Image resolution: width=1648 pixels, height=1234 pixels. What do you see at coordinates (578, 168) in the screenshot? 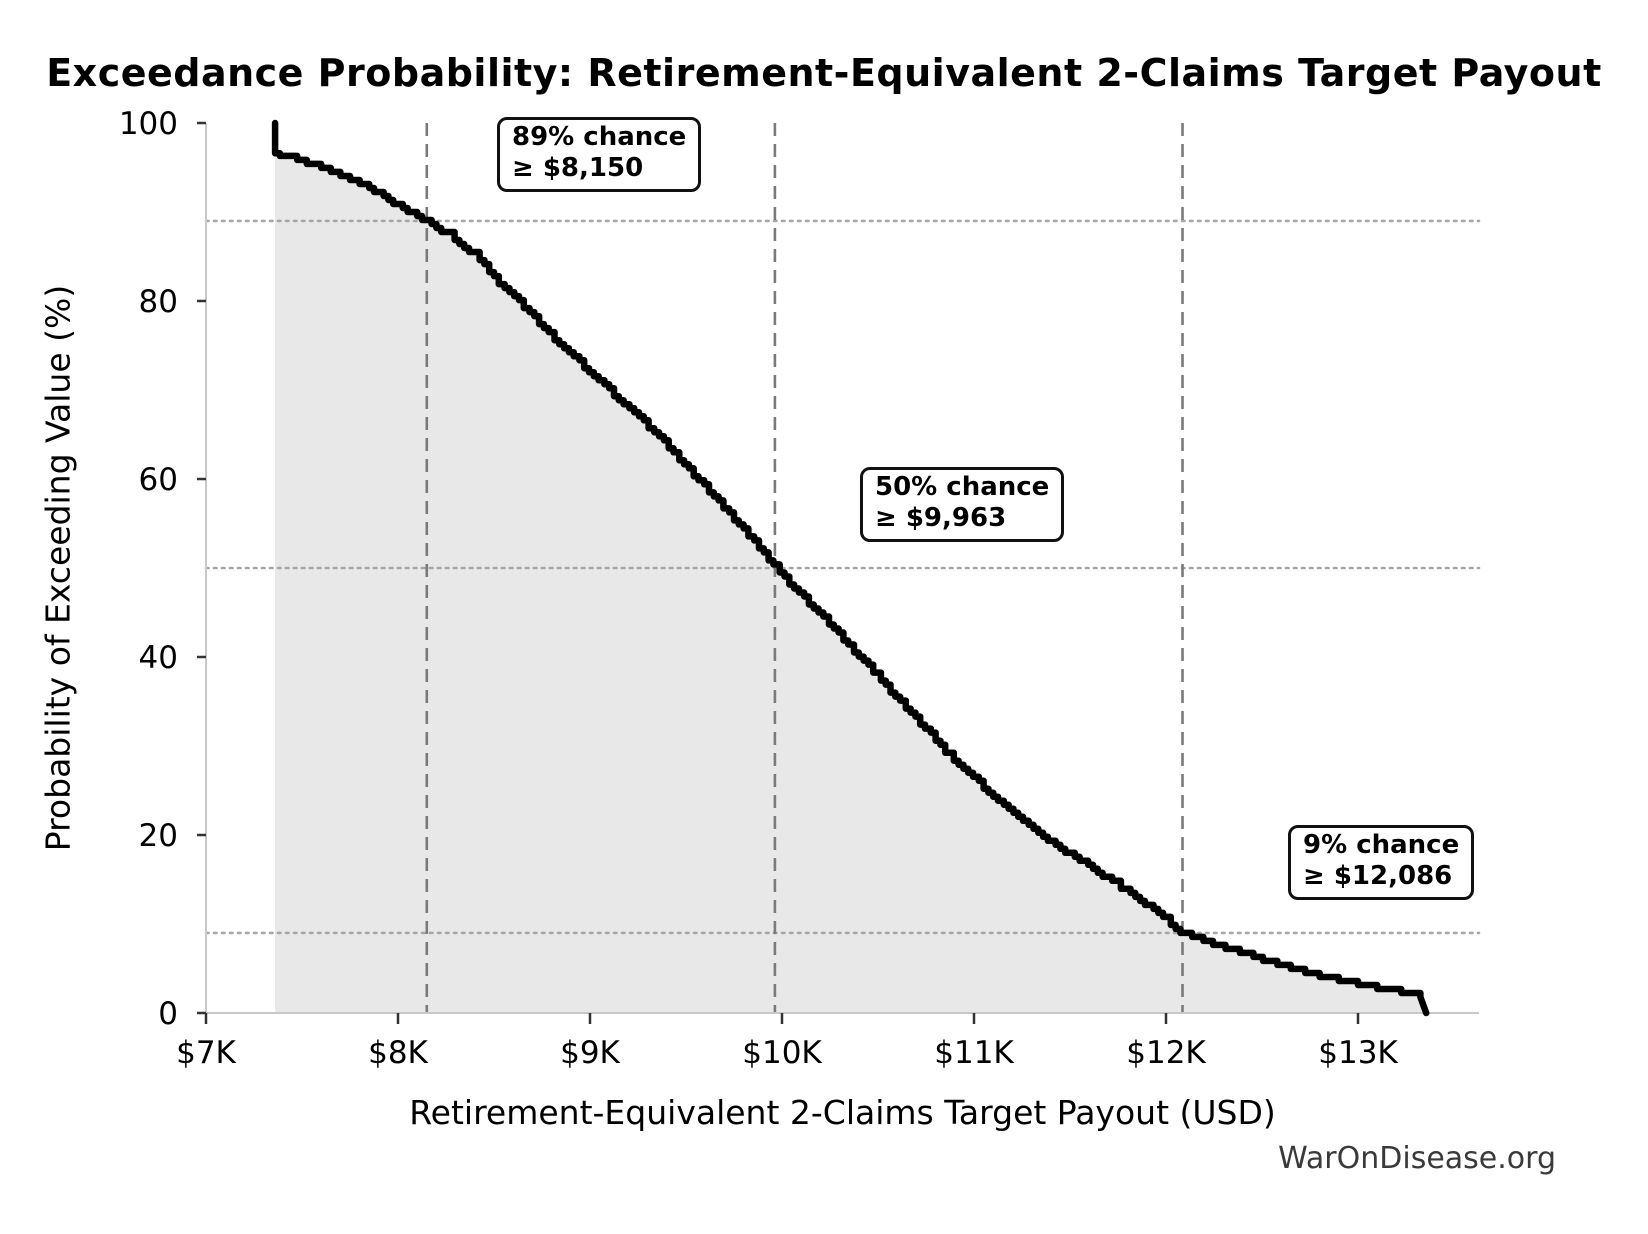
I see `annotation-value-line: ≥ $8,150` at bounding box center [578, 168].